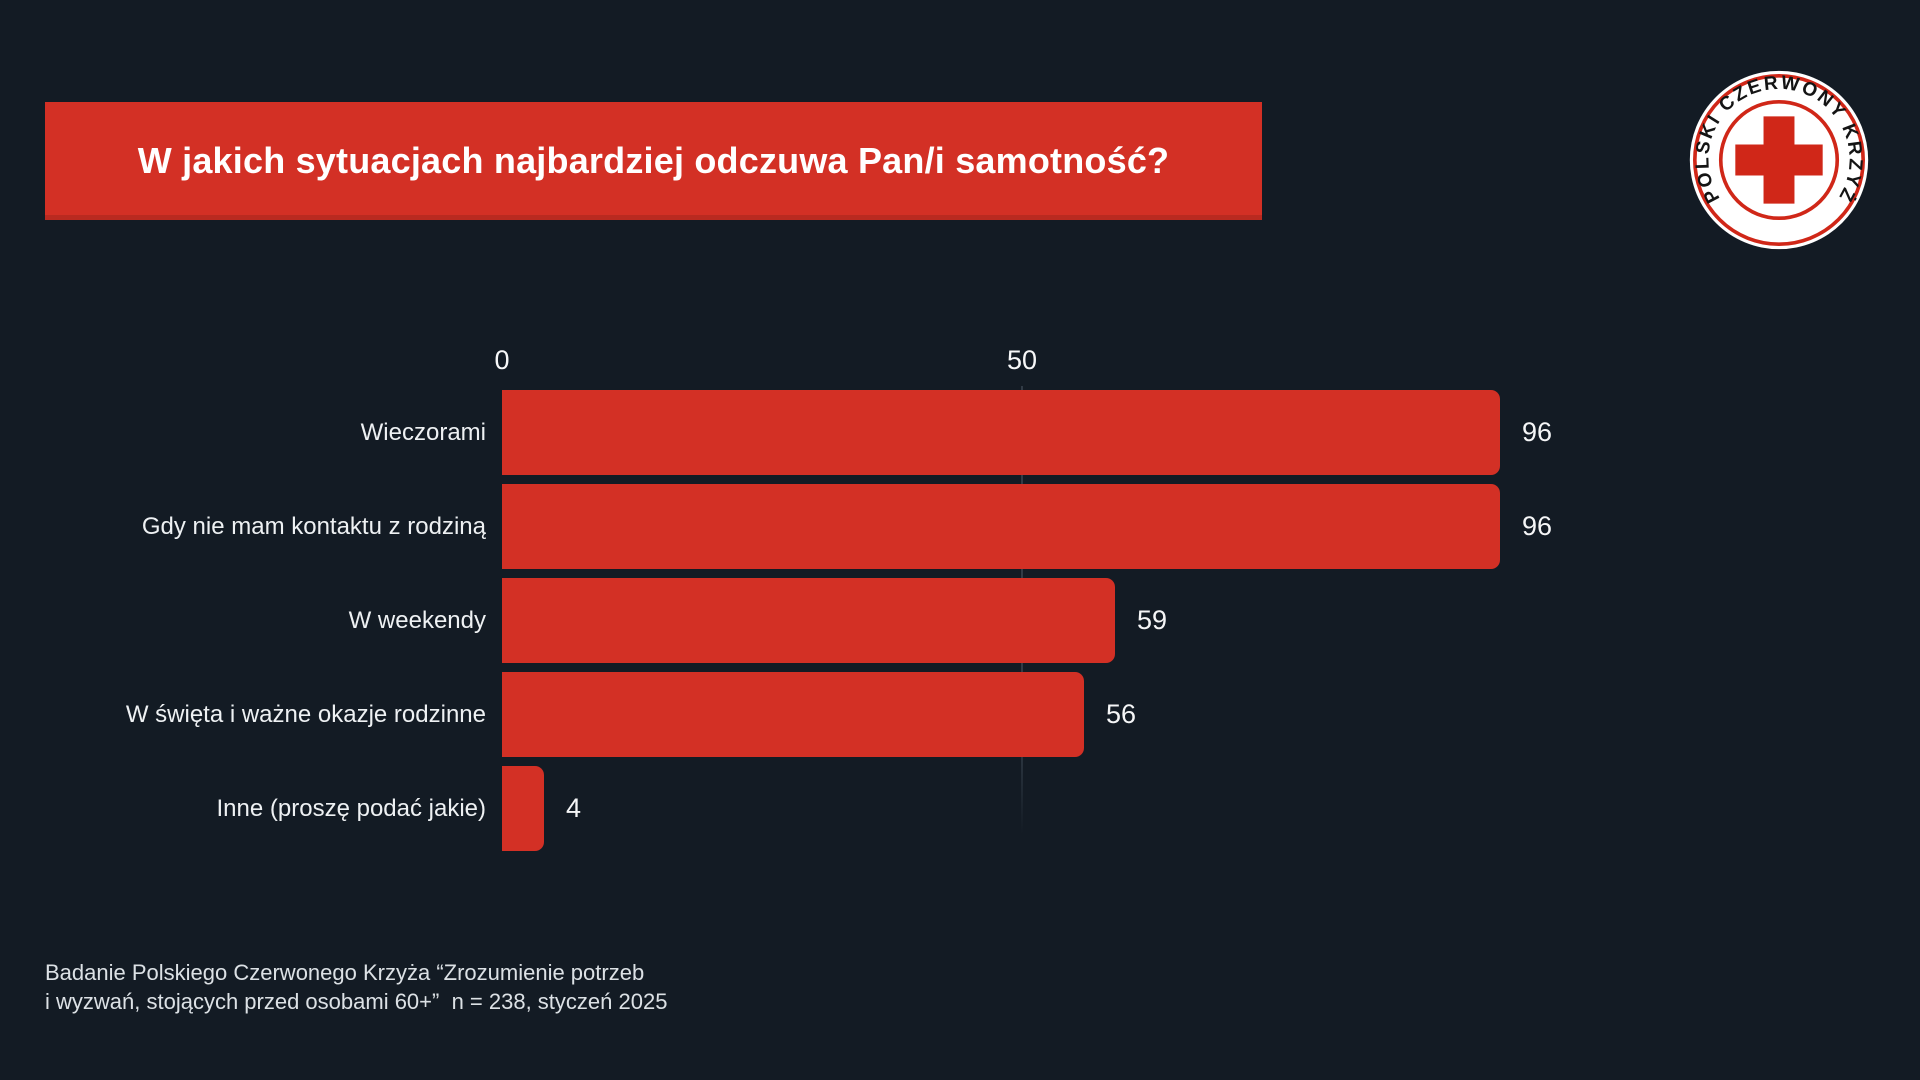 This screenshot has height=1080, width=1920. I want to click on bar-row-kontakt-z-rodzina: Gdy nie mam kontaktu z rodziną 96, so click(972, 526).